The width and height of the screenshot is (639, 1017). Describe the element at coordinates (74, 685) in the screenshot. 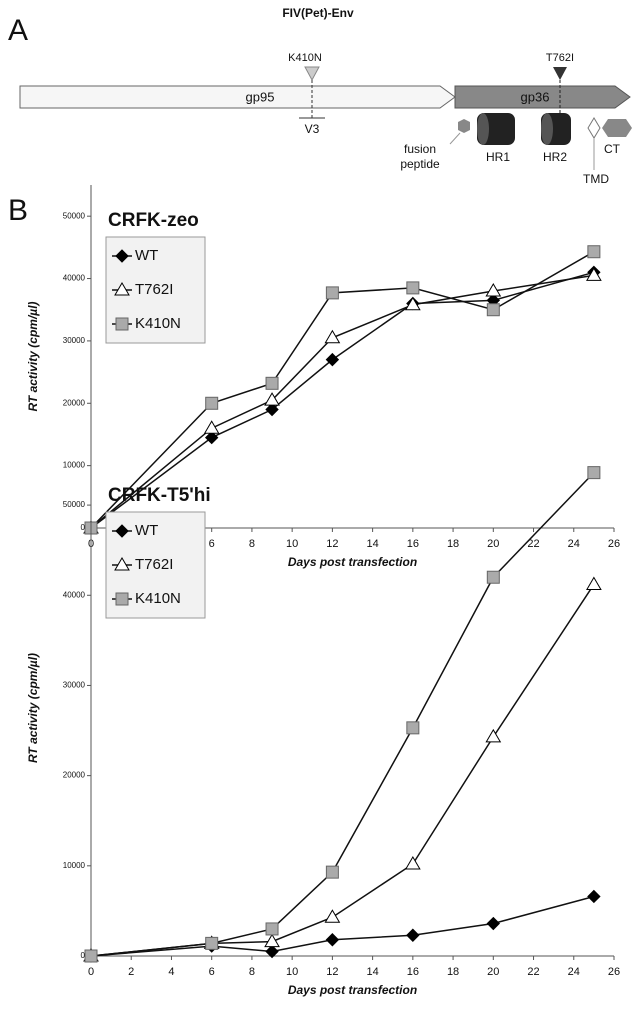

I see `y-tick-label: 30000` at that location.